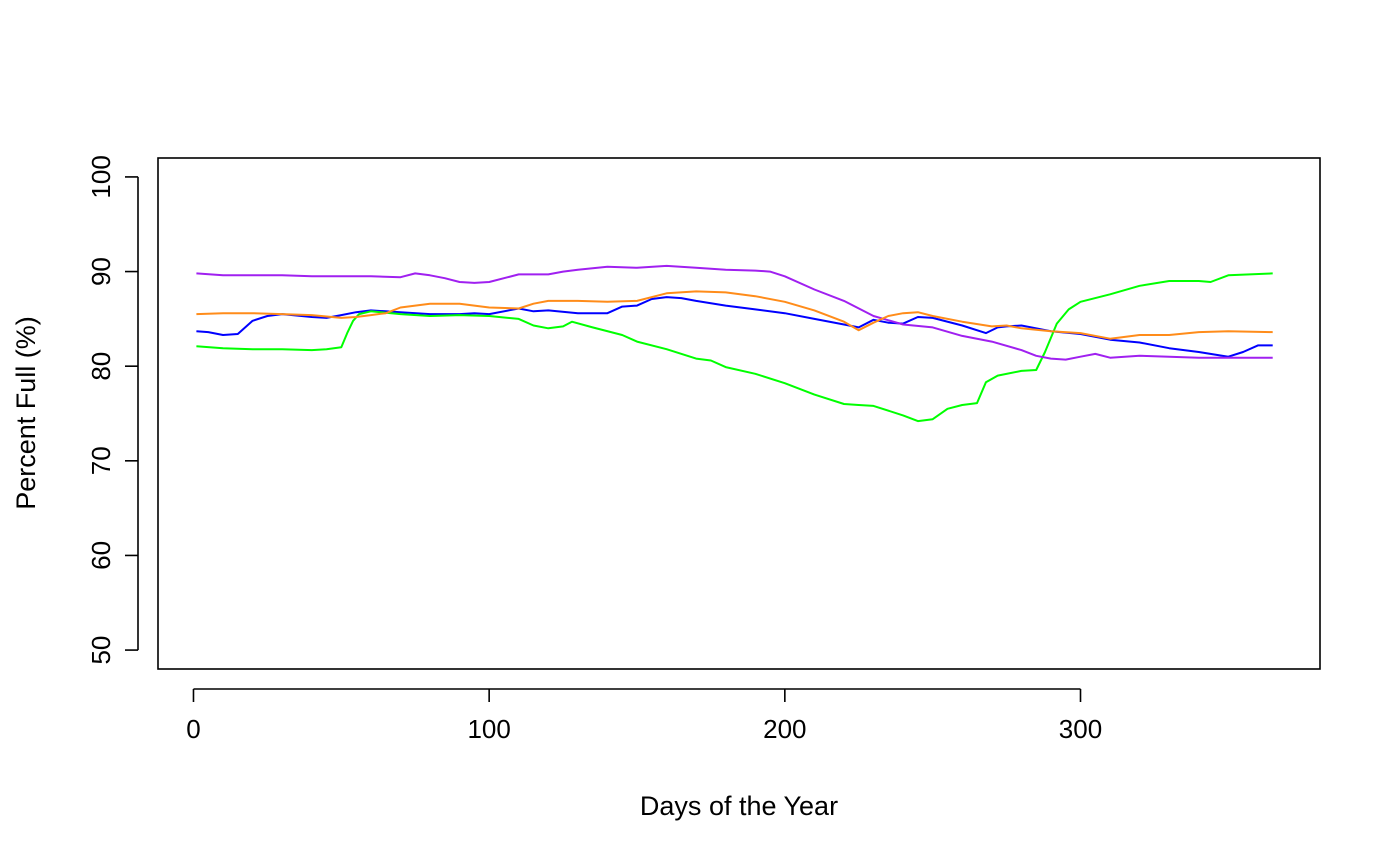 The height and width of the screenshot is (865, 1400). What do you see at coordinates (488, 729) in the screenshot?
I see `x-tick-label: 100` at bounding box center [488, 729].